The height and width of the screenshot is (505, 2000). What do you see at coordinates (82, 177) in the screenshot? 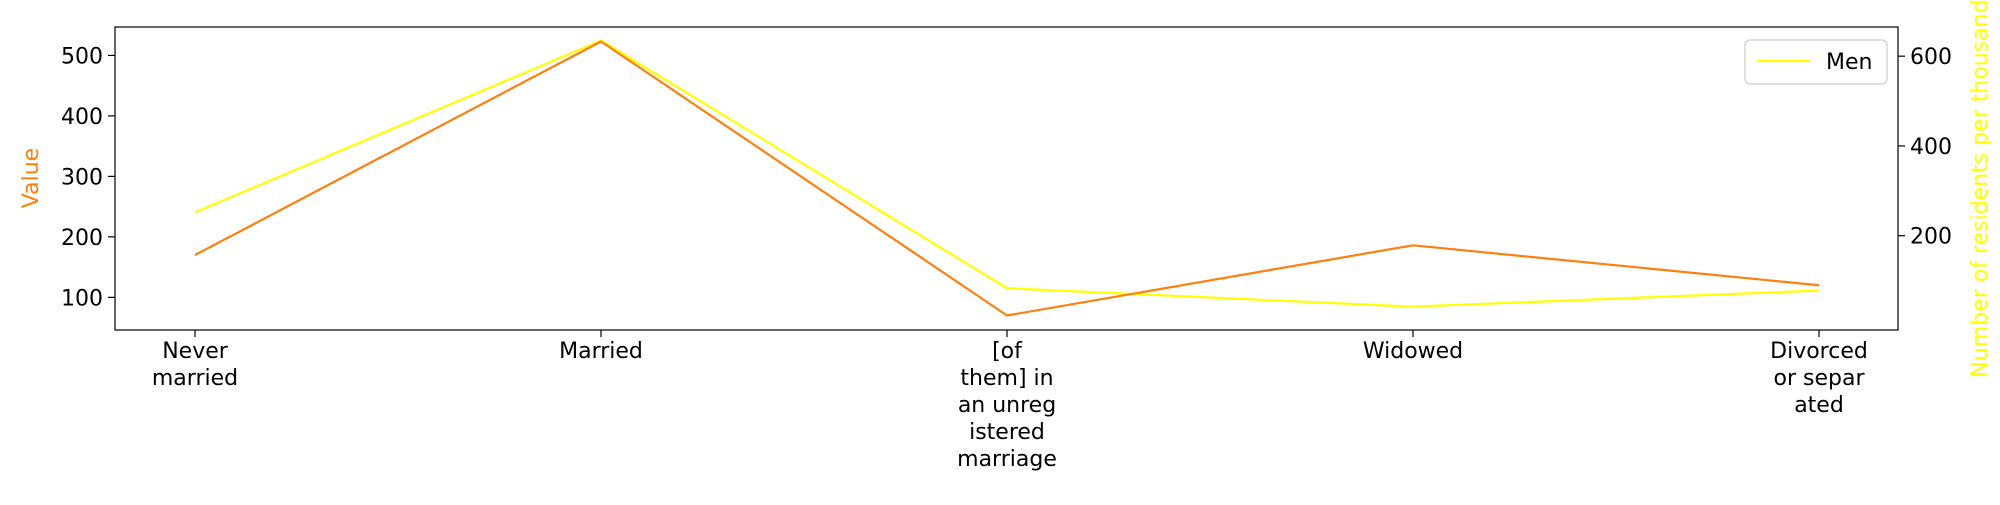
I see `left-tick-label: 300` at bounding box center [82, 177].